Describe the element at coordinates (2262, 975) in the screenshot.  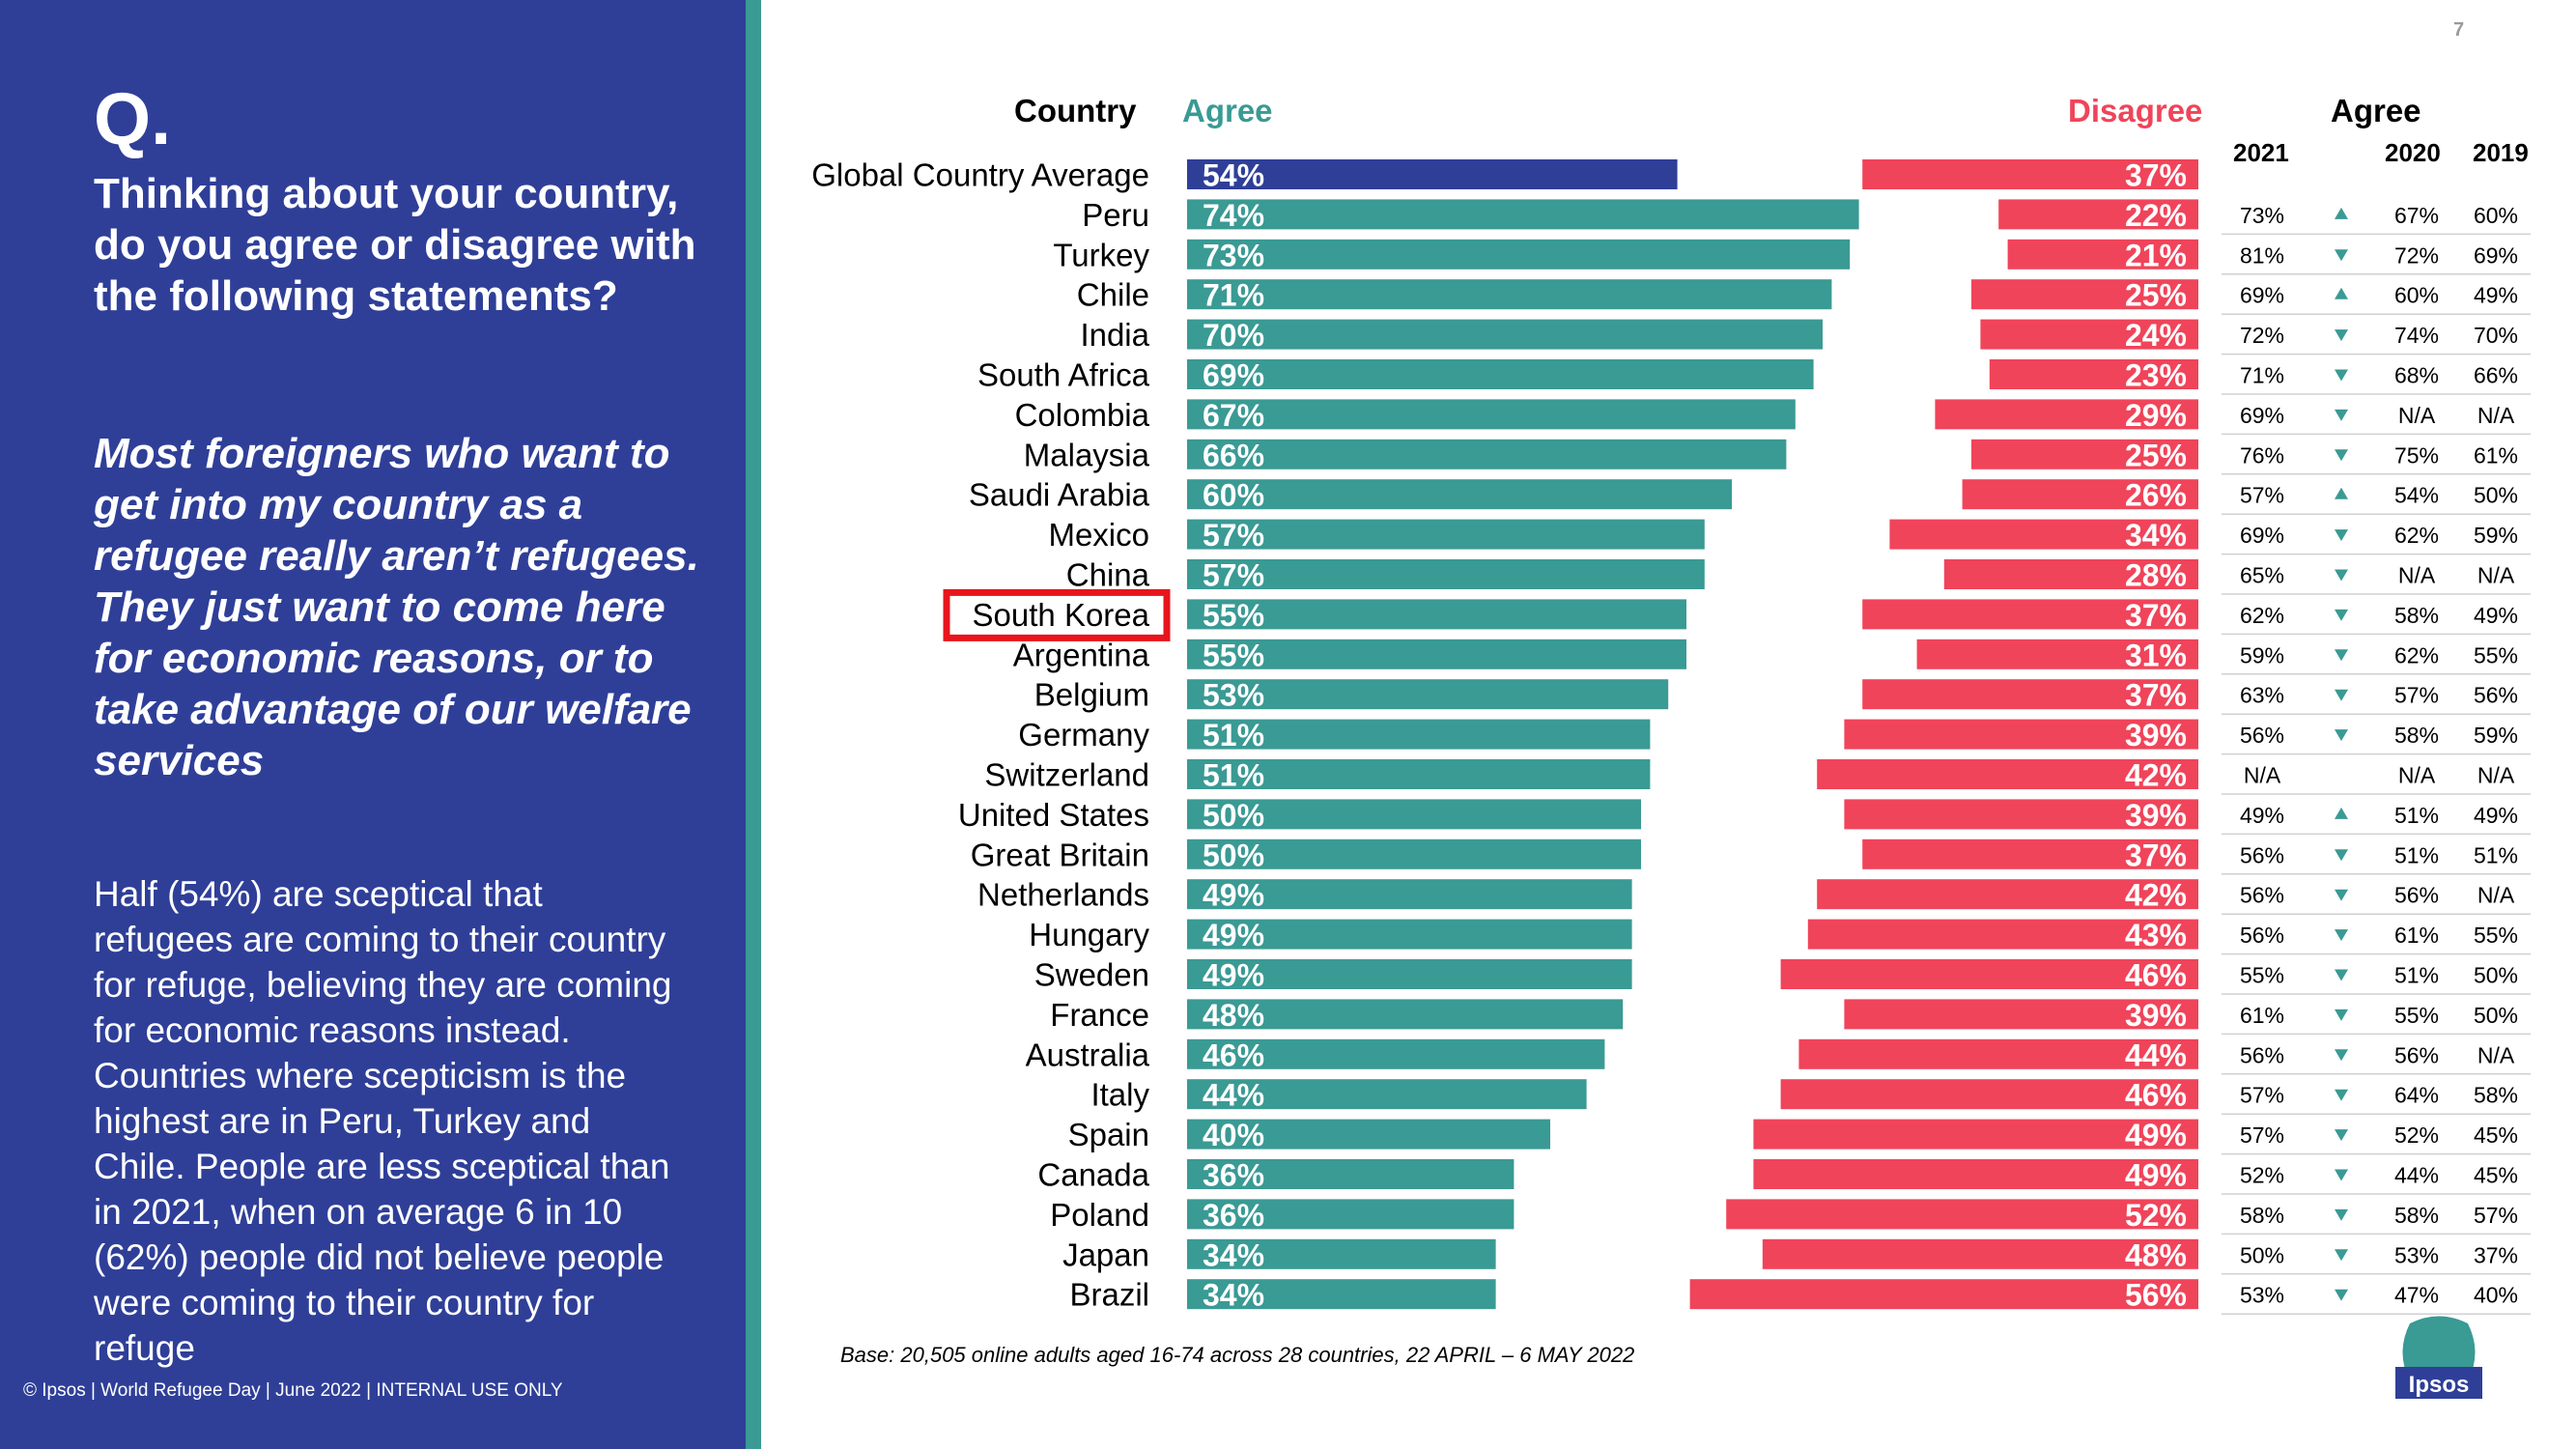
I see `value-2021: 55%` at that location.